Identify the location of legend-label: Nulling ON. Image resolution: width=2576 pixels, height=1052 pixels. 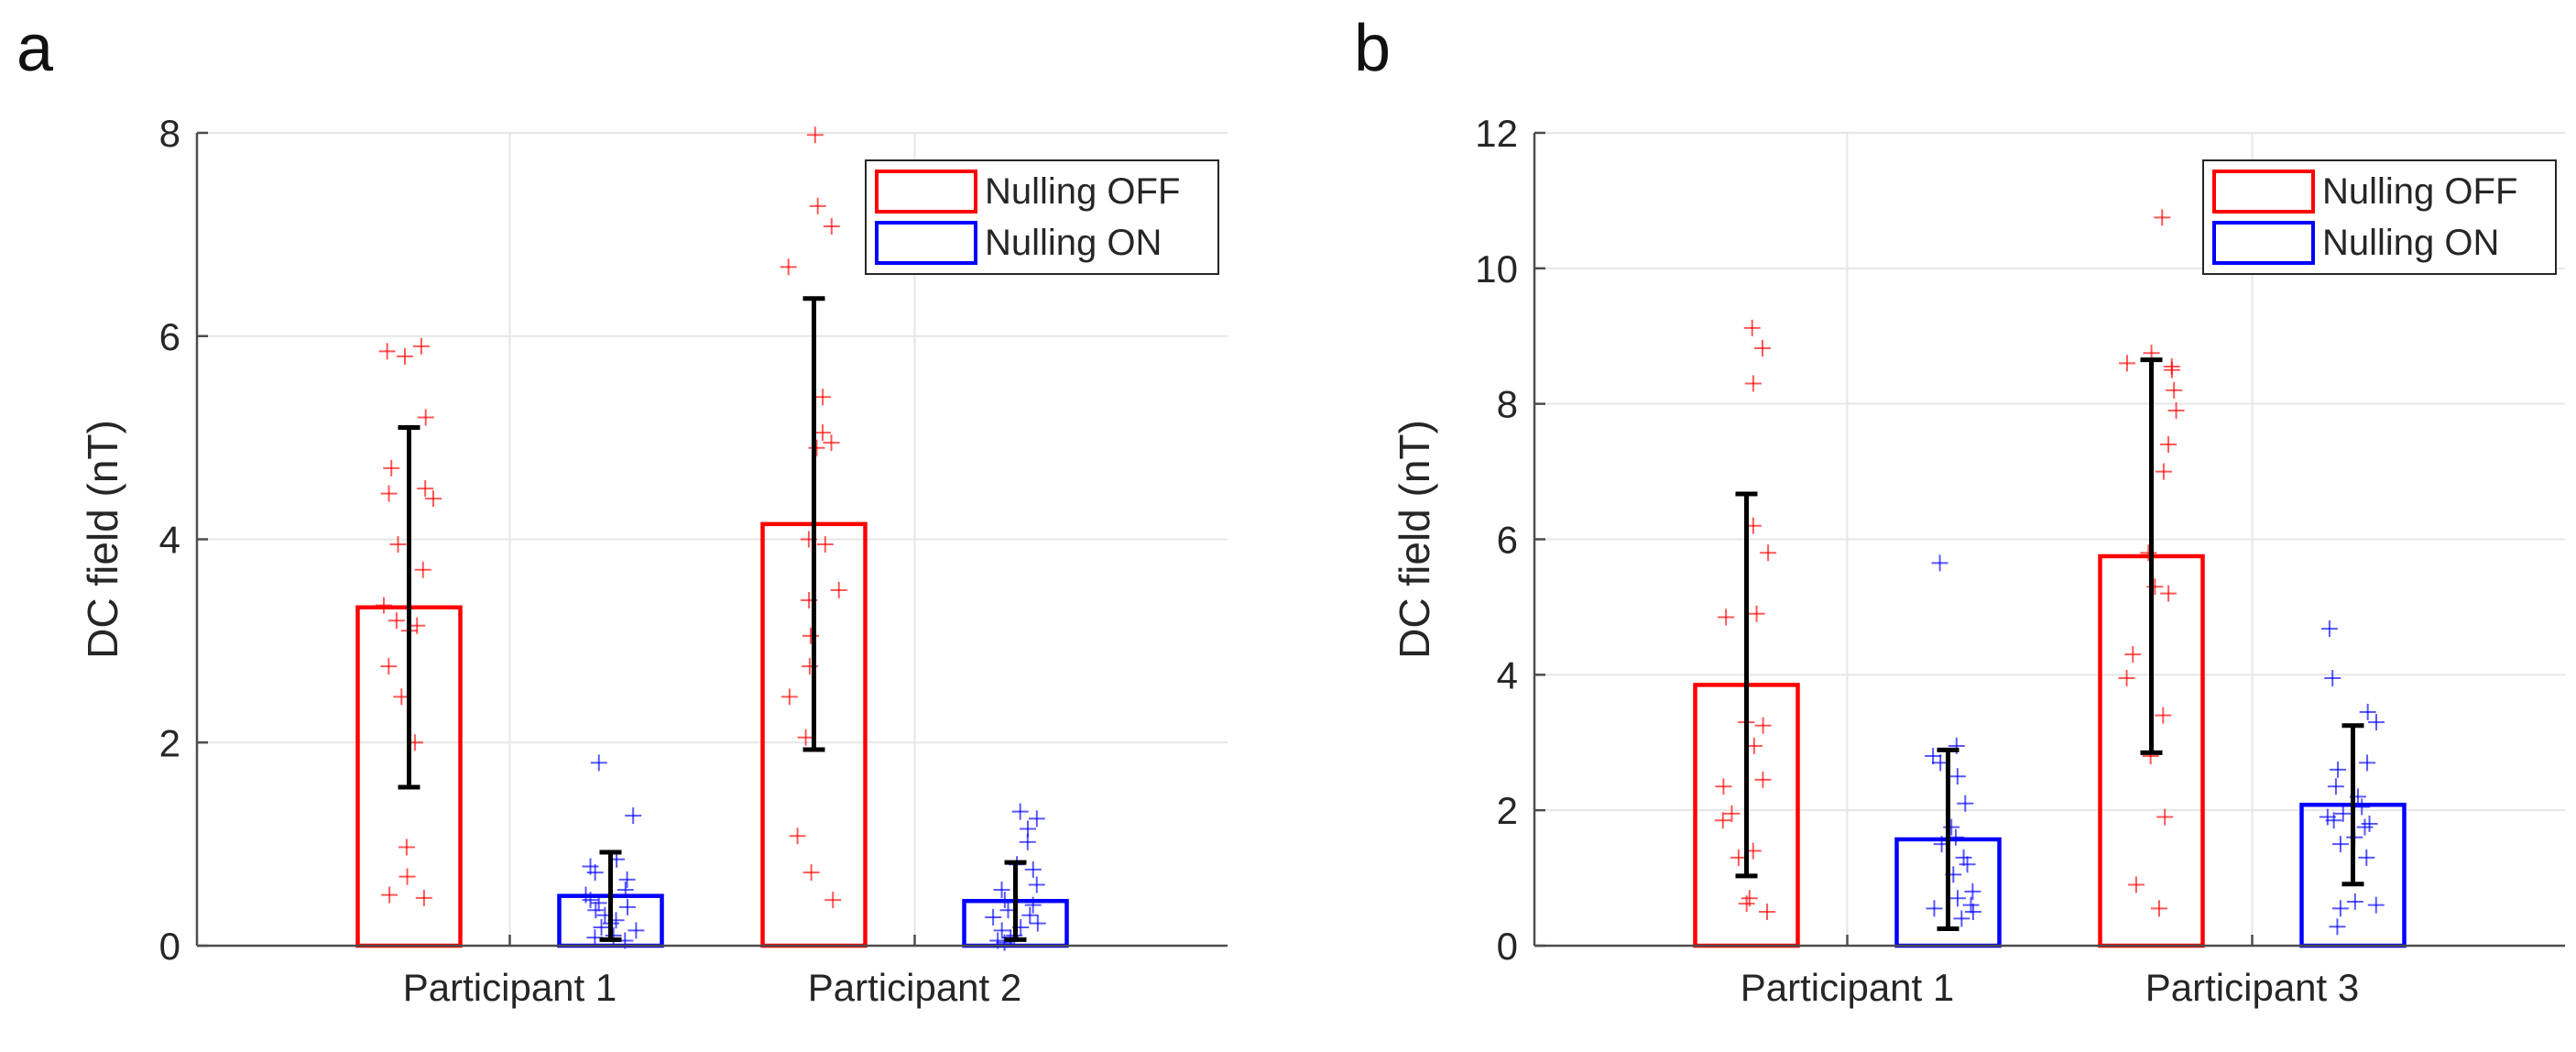
(2411, 243).